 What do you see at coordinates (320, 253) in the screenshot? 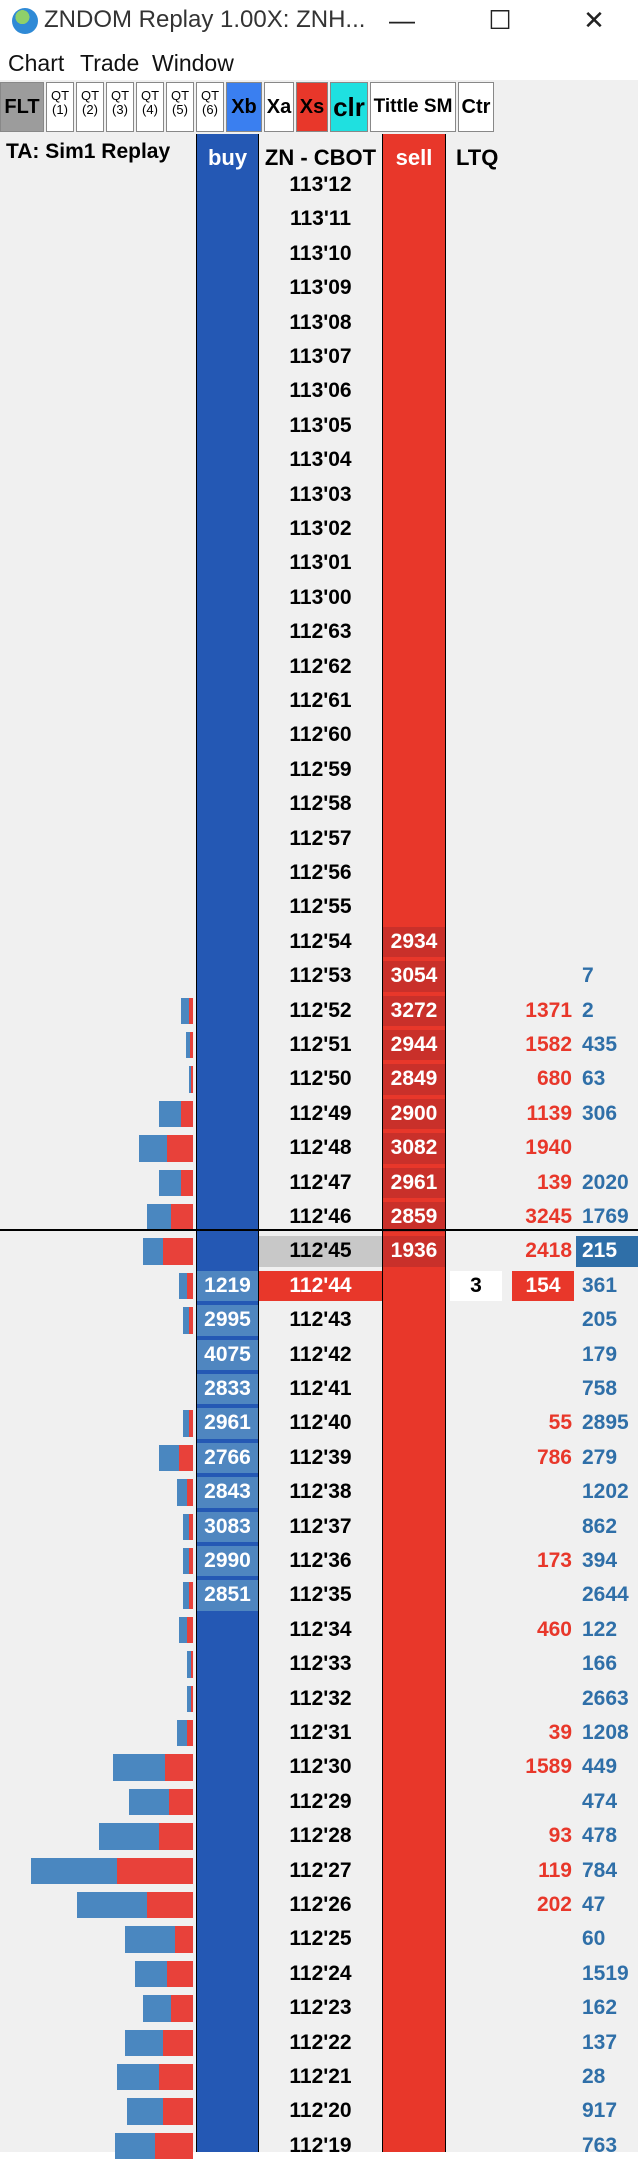
I see `price-level: 113'10` at bounding box center [320, 253].